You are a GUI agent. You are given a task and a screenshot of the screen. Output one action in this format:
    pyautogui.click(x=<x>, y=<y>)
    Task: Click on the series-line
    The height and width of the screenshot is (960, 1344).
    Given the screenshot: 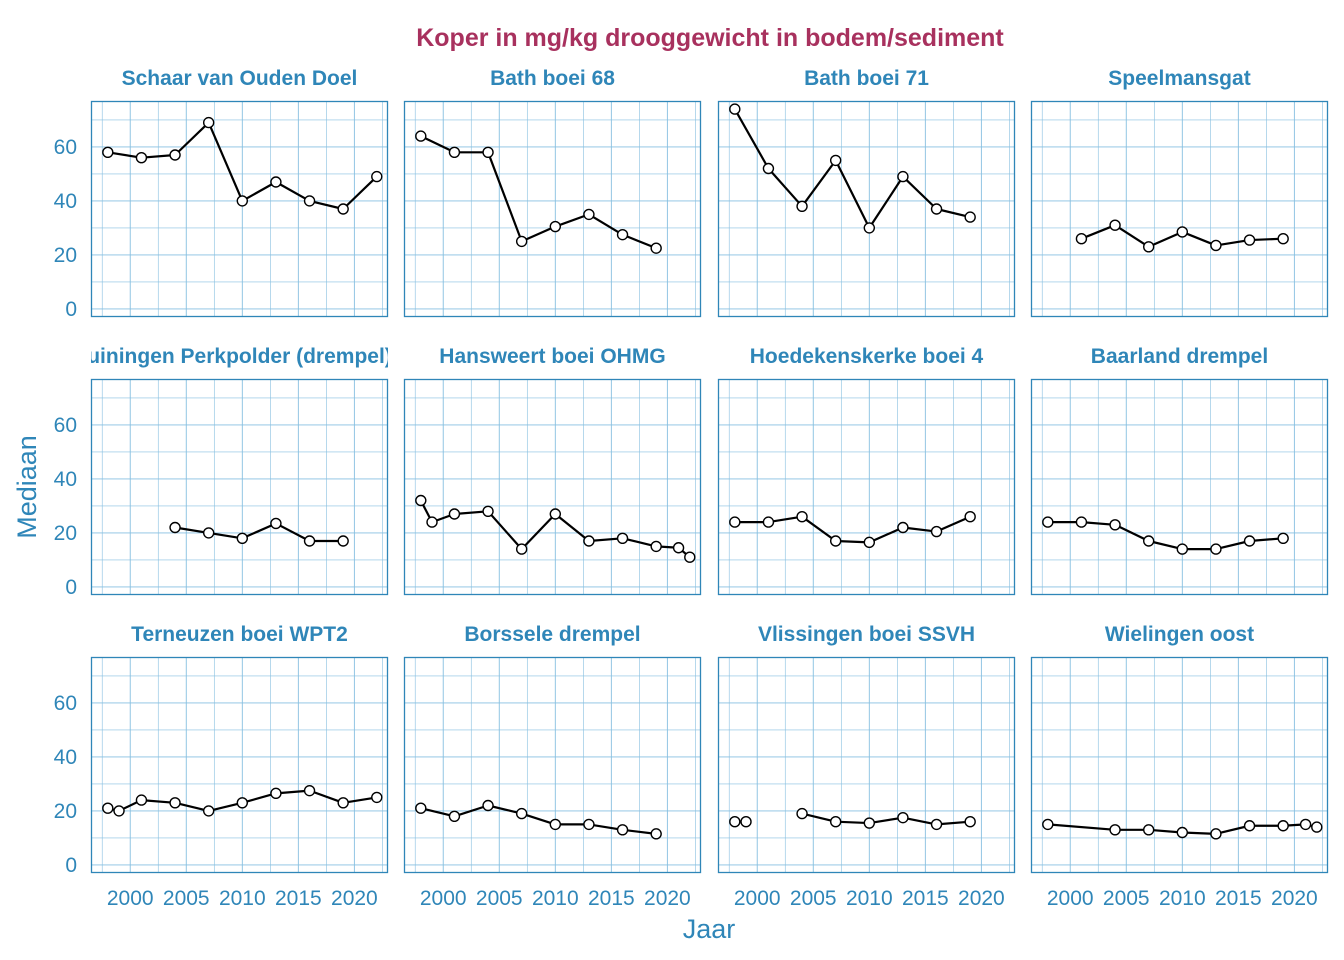 What is the action you would take?
    pyautogui.click(x=242, y=800)
    